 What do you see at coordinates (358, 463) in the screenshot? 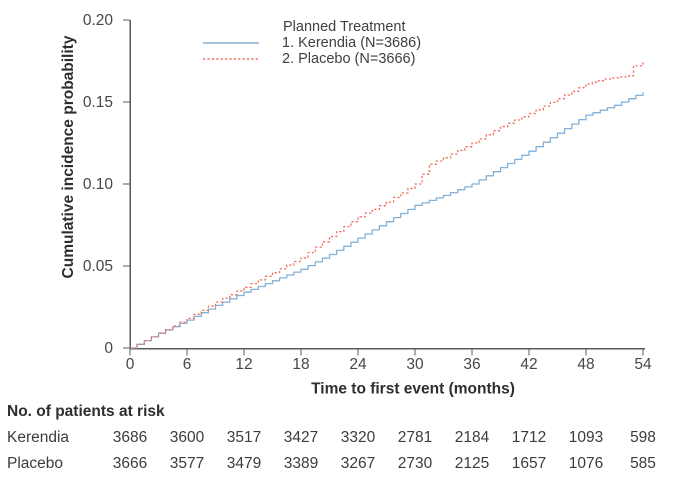
I see `risk-count: 3267` at bounding box center [358, 463].